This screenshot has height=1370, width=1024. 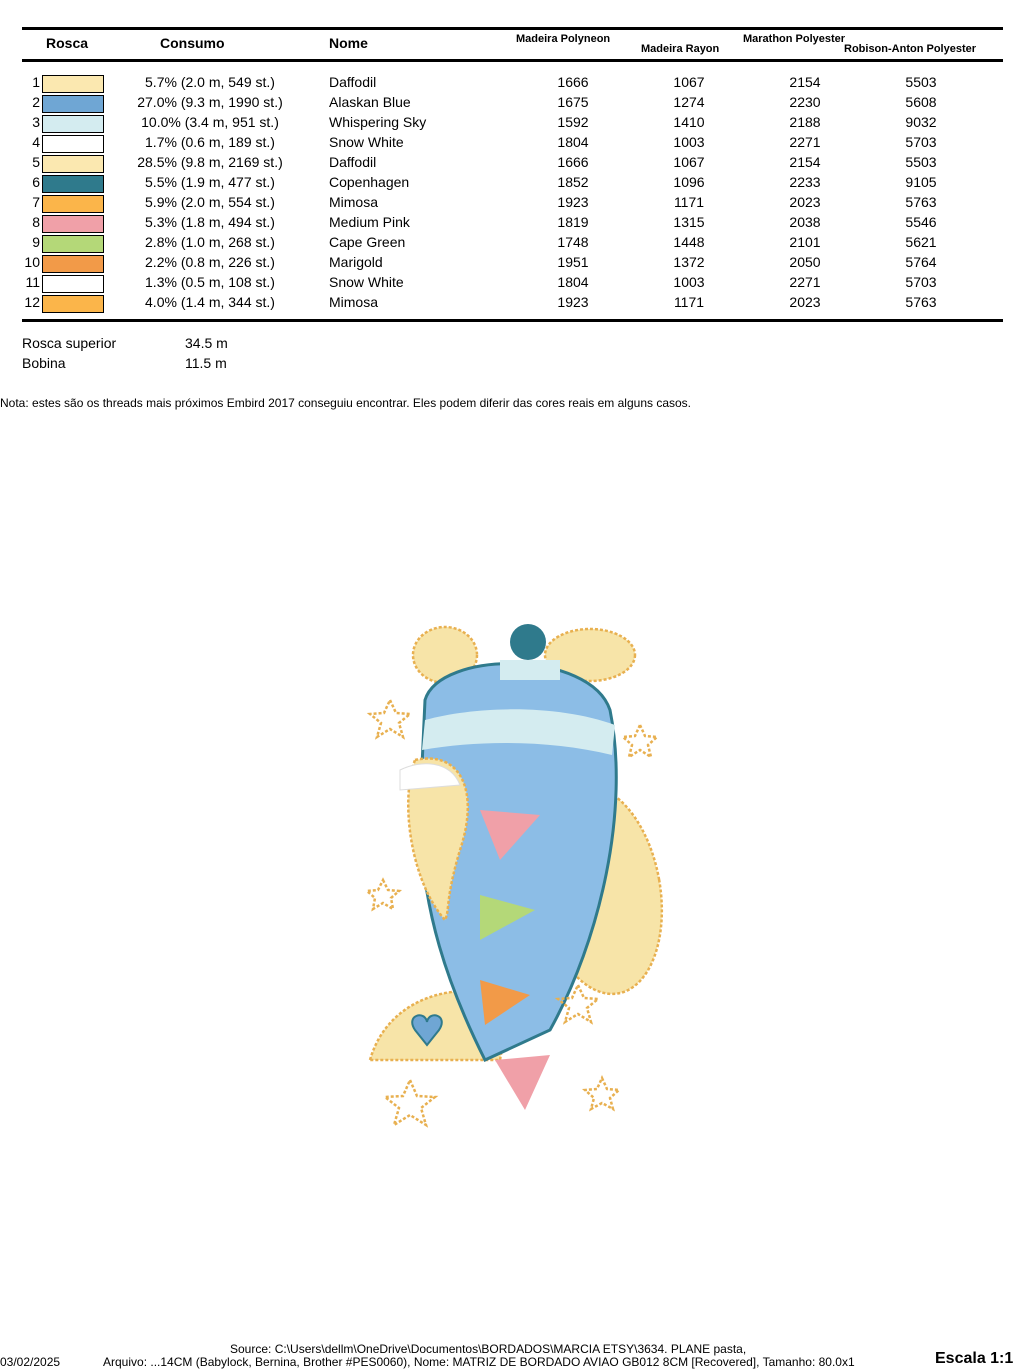 I want to click on thread-name: Mimosa, so click(x=354, y=302).